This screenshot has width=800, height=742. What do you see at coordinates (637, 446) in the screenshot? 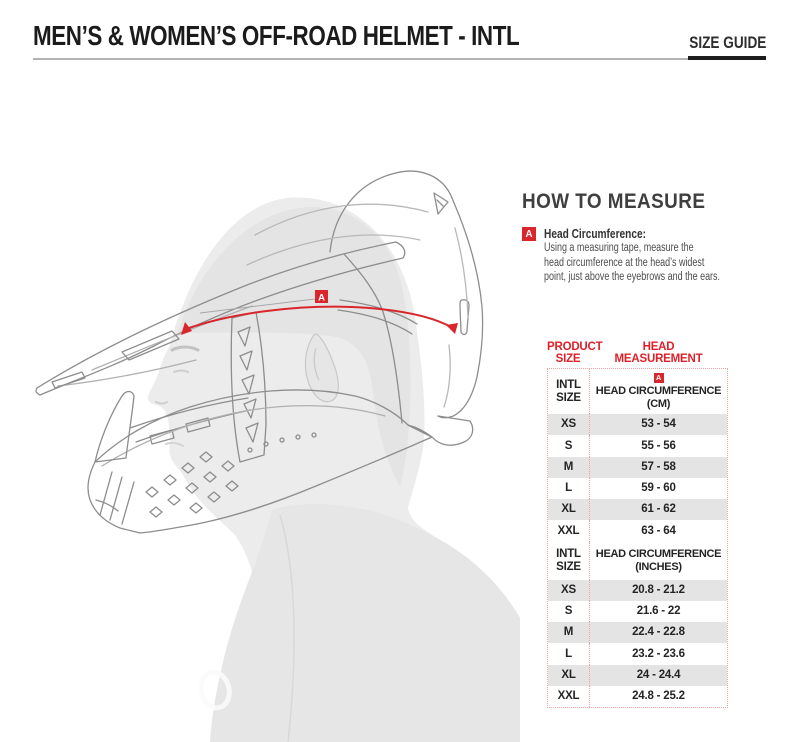
I see `table-row: S 55 - 56` at bounding box center [637, 446].